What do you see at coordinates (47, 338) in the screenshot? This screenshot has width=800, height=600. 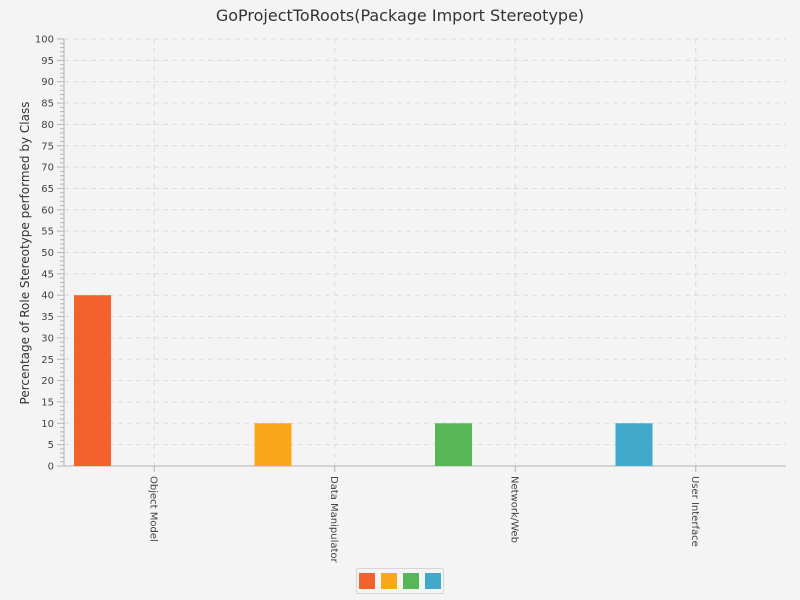 I see `y-tick-label: 30` at bounding box center [47, 338].